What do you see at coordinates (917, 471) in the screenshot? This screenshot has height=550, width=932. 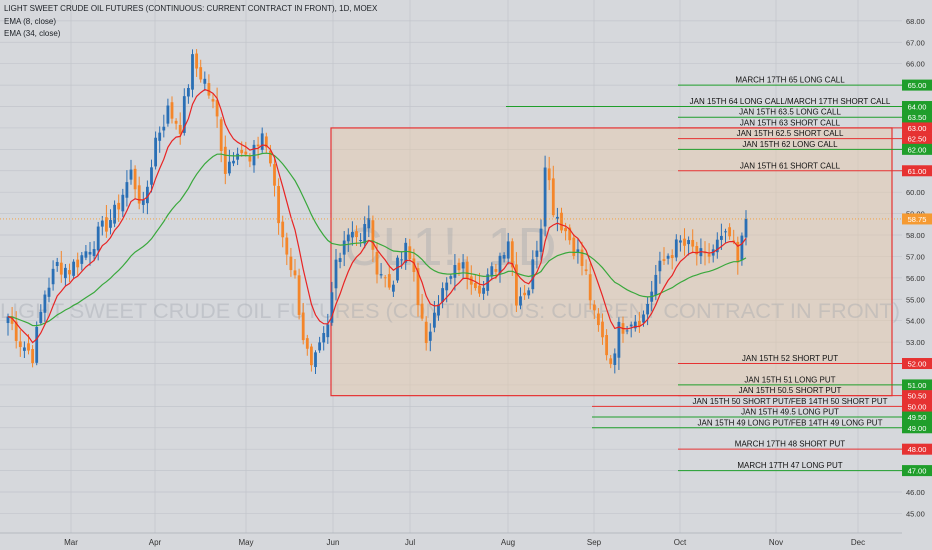 I see `level-axis-label: 47.00` at bounding box center [917, 471].